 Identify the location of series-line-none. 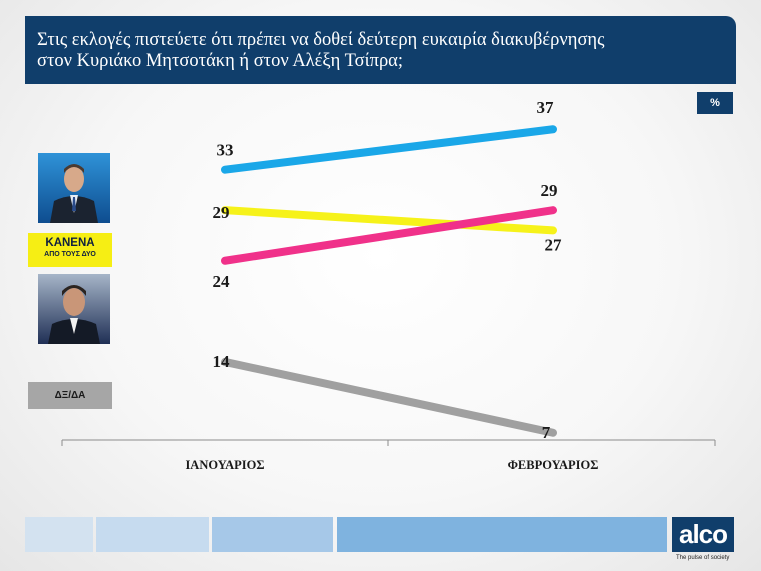
(389, 220).